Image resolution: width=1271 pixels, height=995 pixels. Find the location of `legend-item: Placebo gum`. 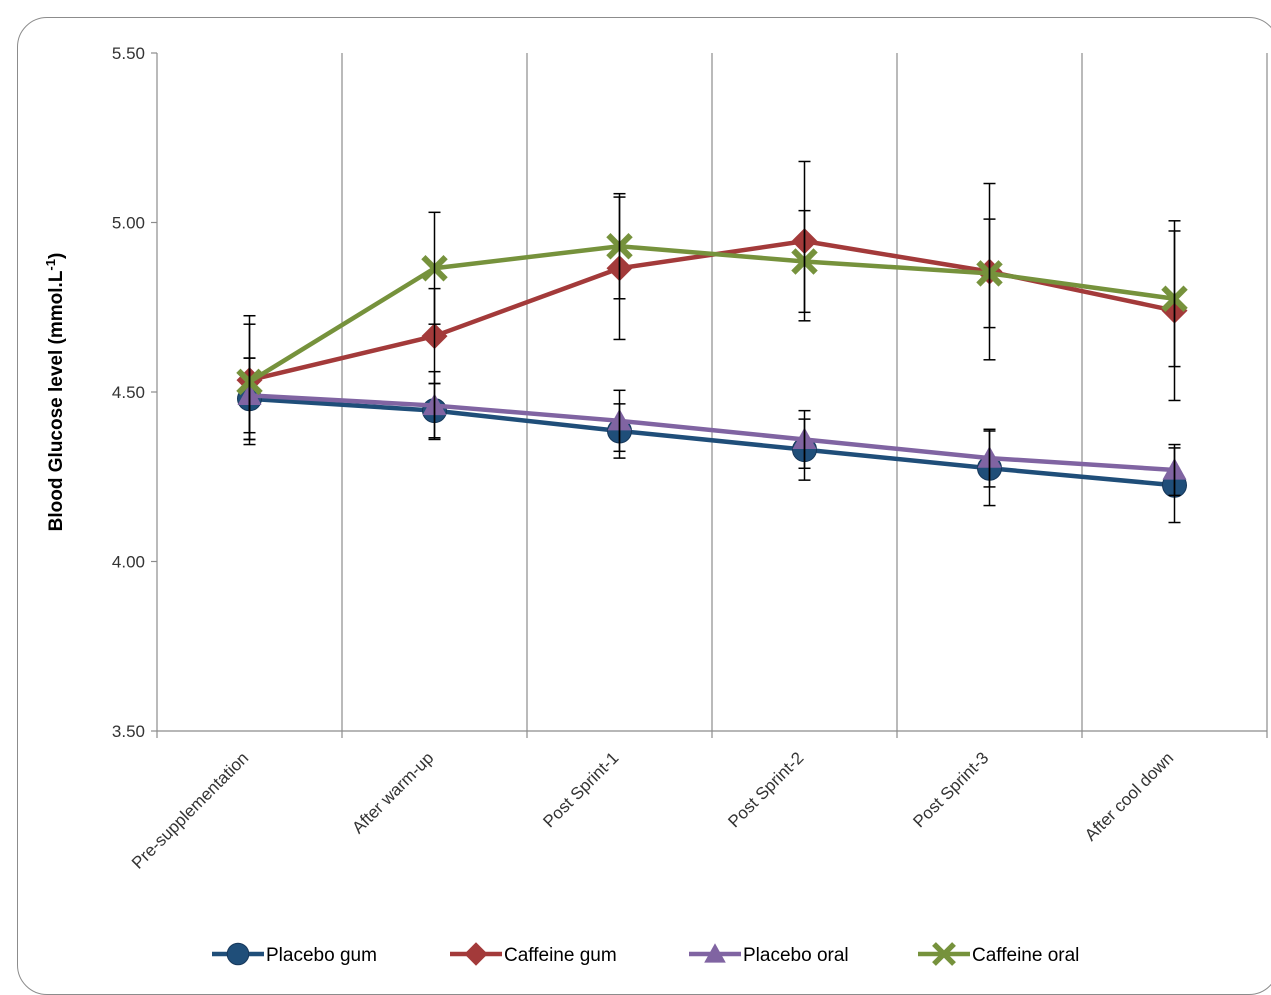

legend-item: Placebo gum is located at coordinates (294, 954).